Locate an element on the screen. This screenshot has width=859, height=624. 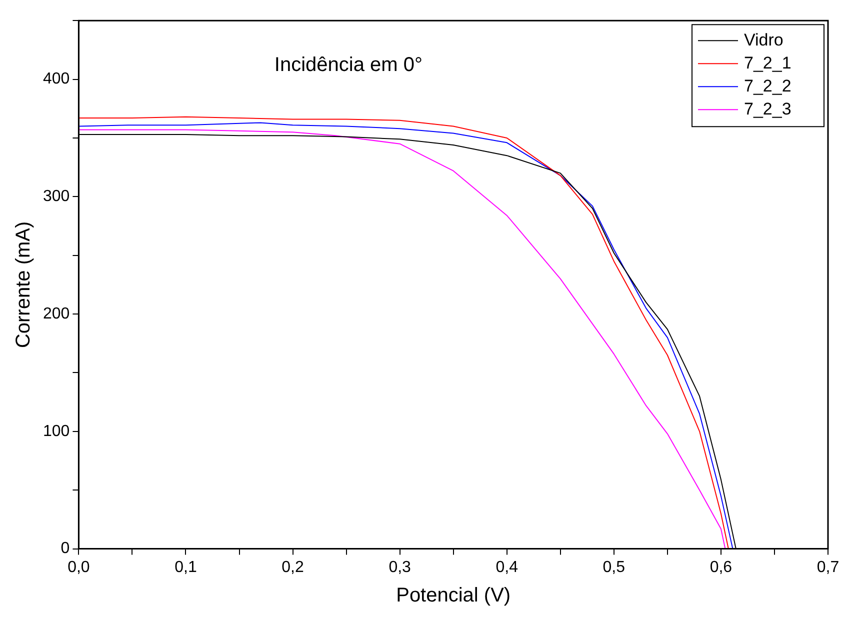
legend-label: 7_2_3 is located at coordinates (768, 108).